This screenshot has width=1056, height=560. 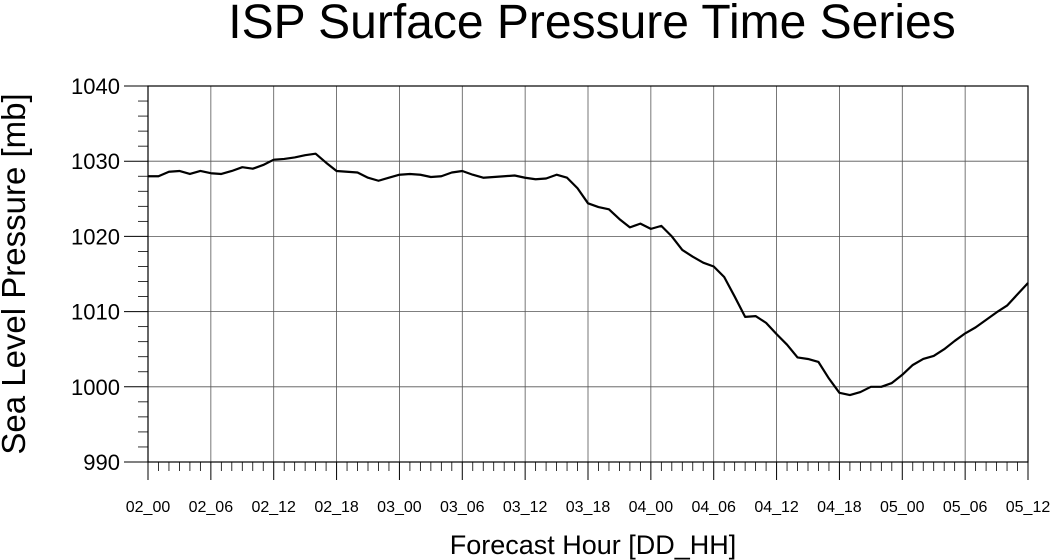 What do you see at coordinates (651, 507) in the screenshot?
I see `x-tick-label: 04_00` at bounding box center [651, 507].